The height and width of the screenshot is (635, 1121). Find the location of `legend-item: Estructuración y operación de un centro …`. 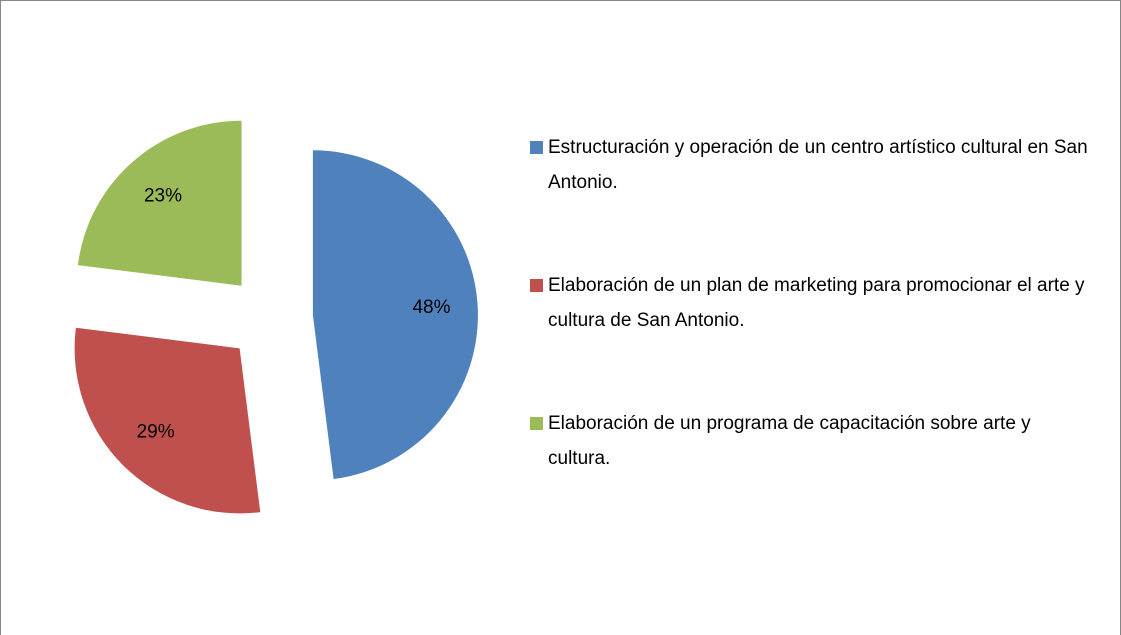

legend-item: Estructuración y operación de un centro … is located at coordinates (810, 165).